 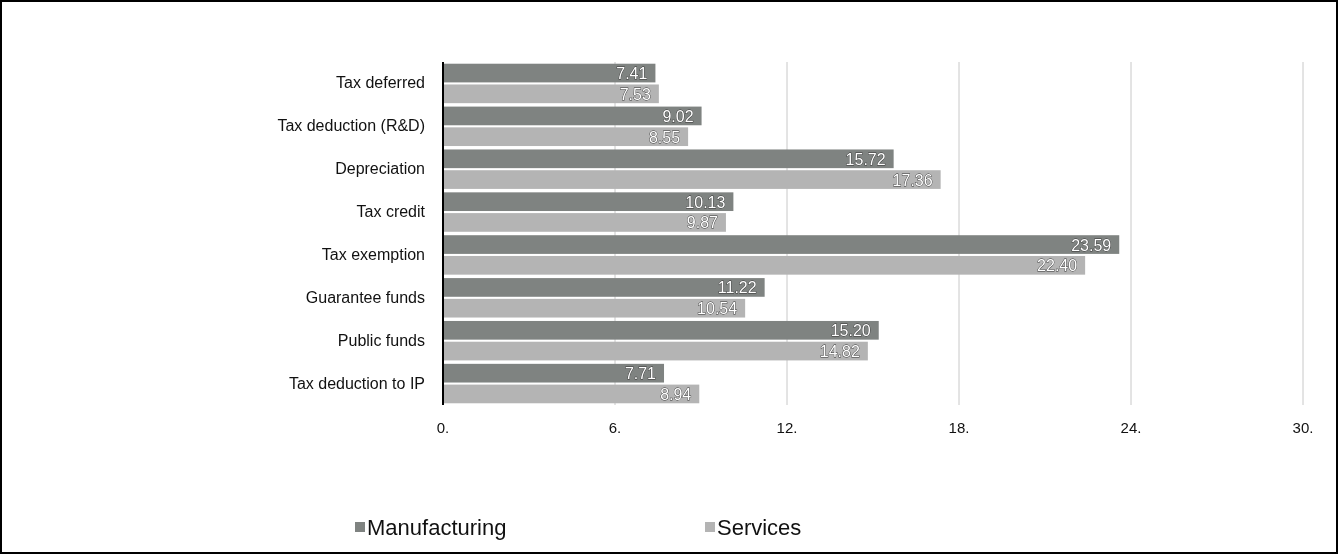 What do you see at coordinates (664, 137) in the screenshot?
I see `data-label: 8.55` at bounding box center [664, 137].